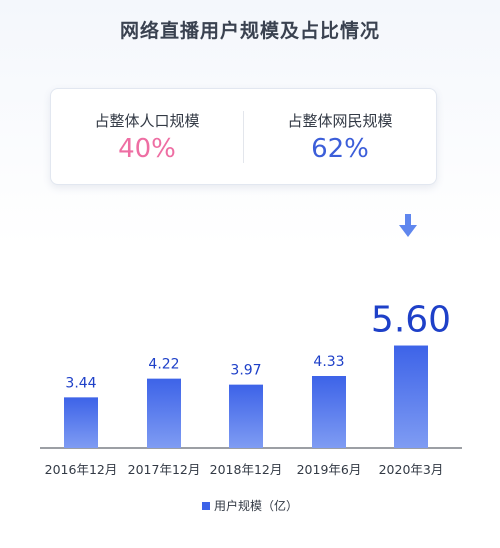  What do you see at coordinates (205, 505) in the screenshot?
I see `legend-swatch` at bounding box center [205, 505].